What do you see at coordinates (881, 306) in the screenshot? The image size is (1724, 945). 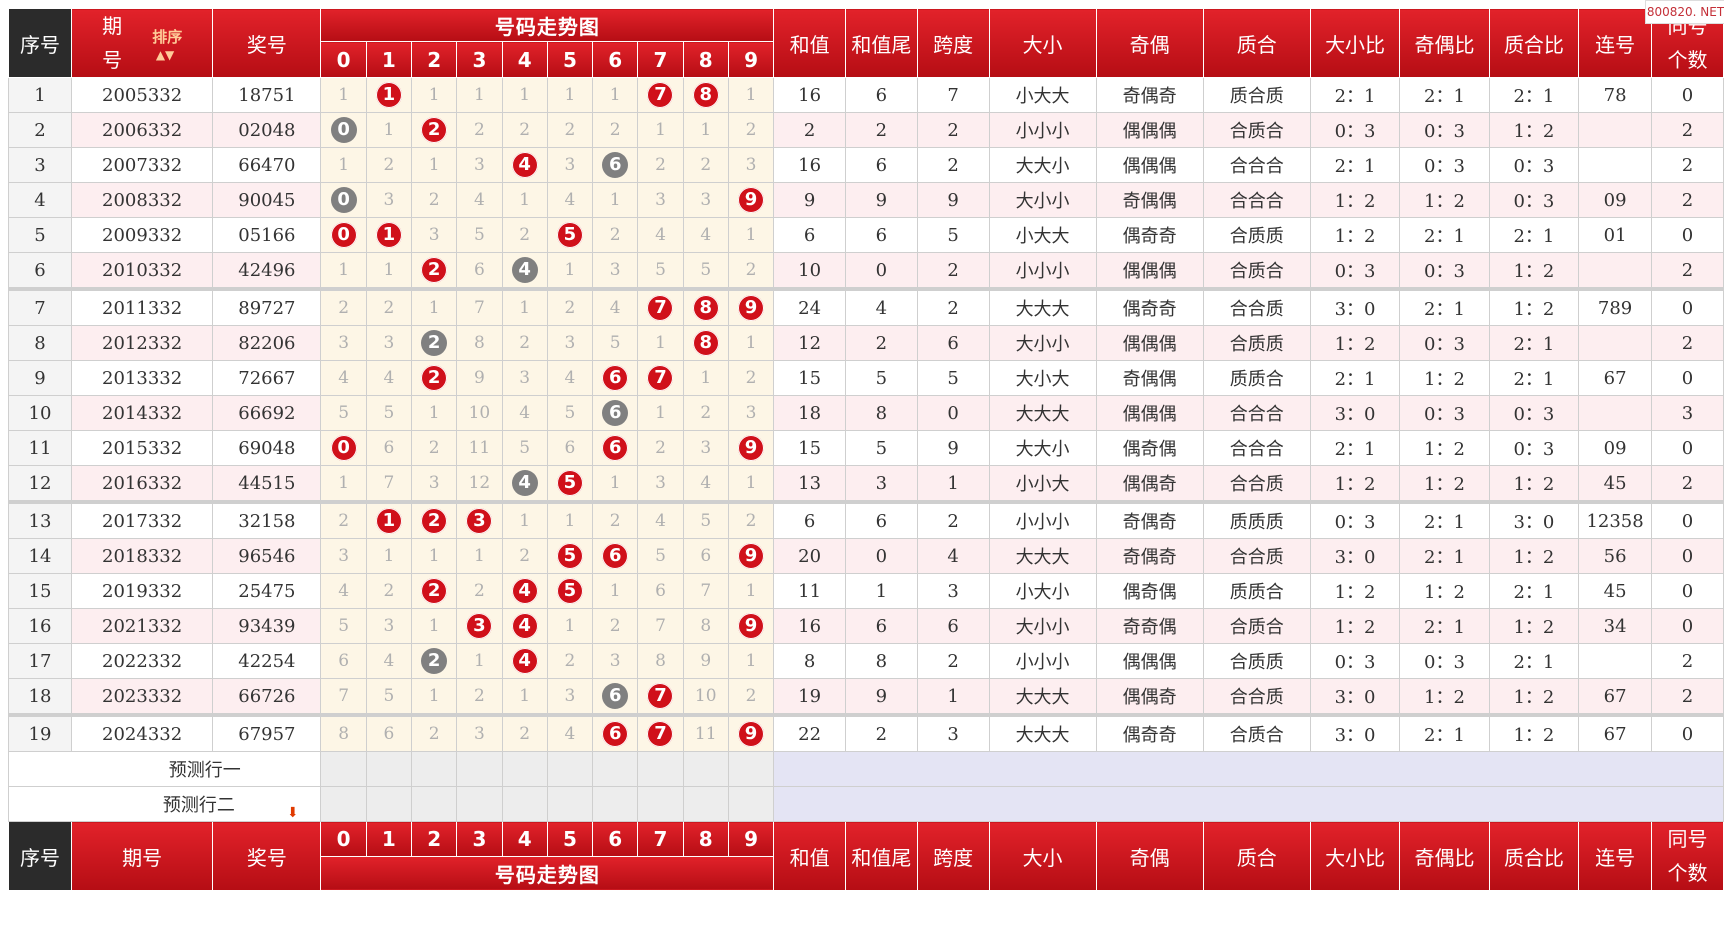 I see `row-sum-tail: 4` at bounding box center [881, 306].